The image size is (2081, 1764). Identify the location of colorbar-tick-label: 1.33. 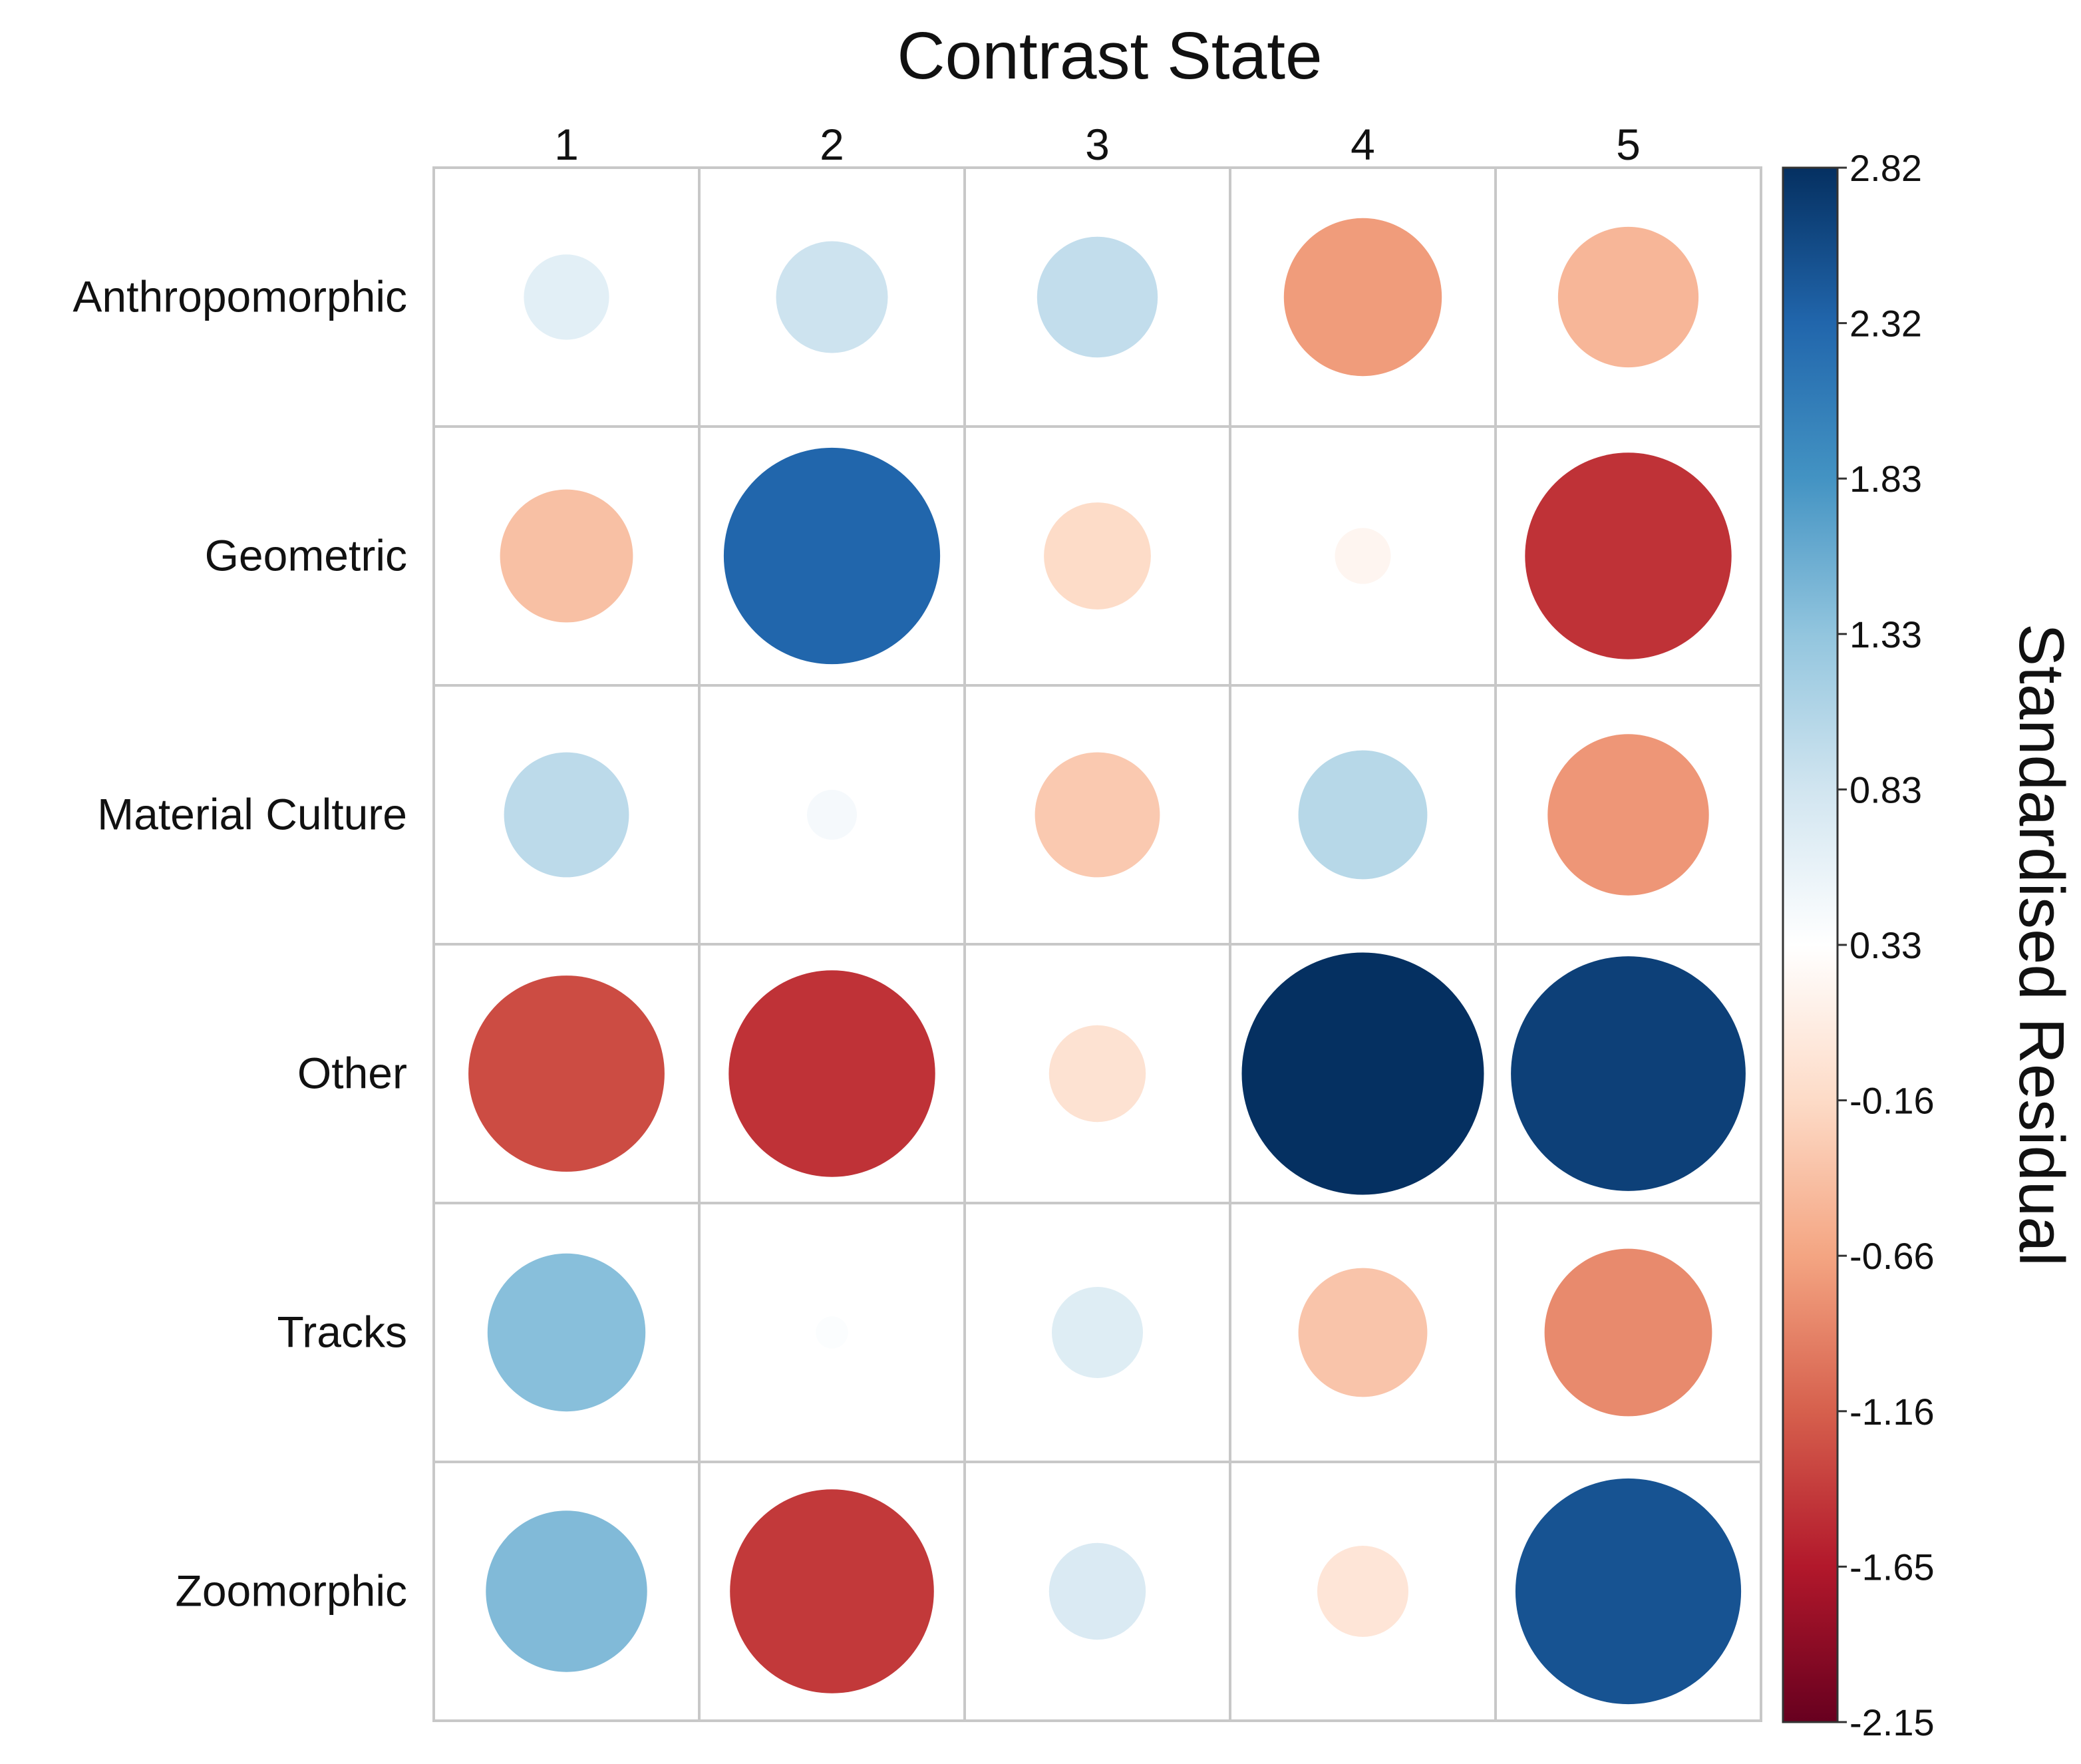
(1886, 634).